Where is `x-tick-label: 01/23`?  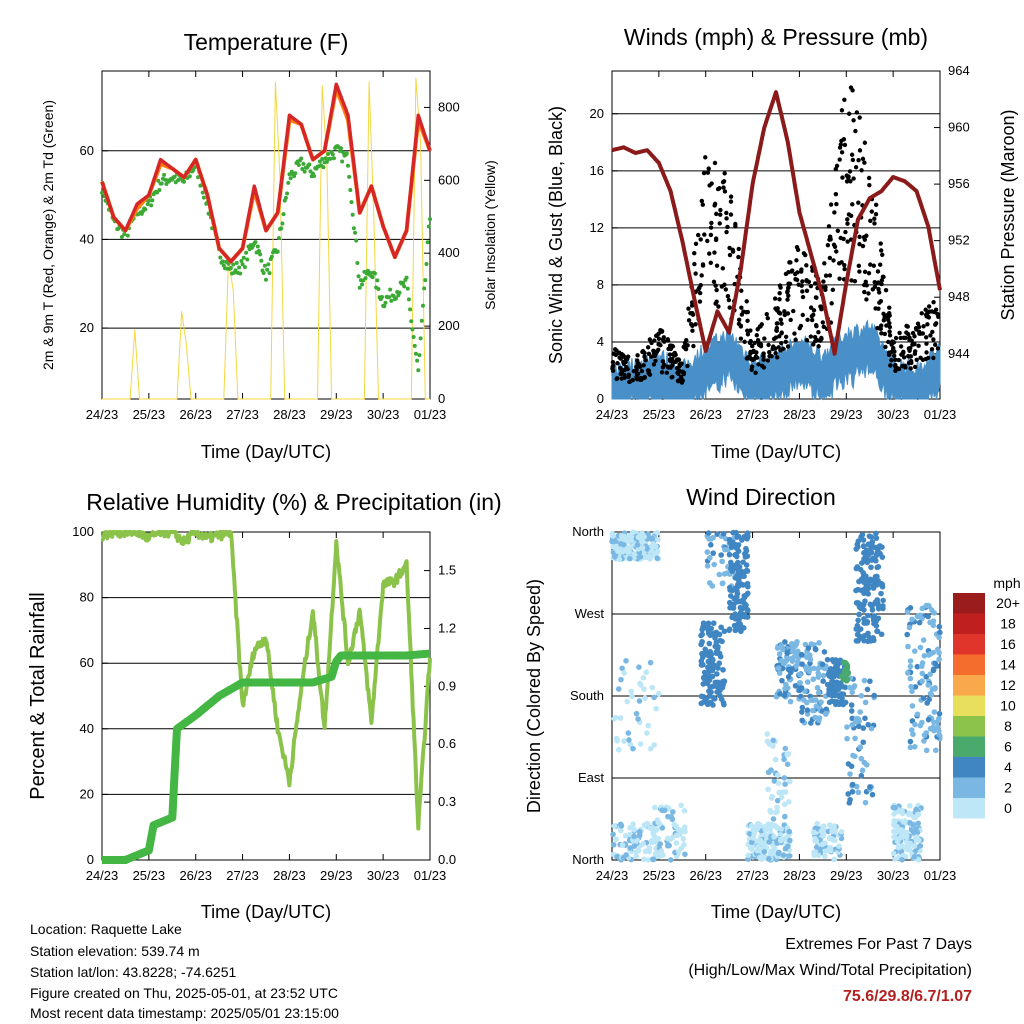 x-tick-label: 01/23 is located at coordinates (940, 875).